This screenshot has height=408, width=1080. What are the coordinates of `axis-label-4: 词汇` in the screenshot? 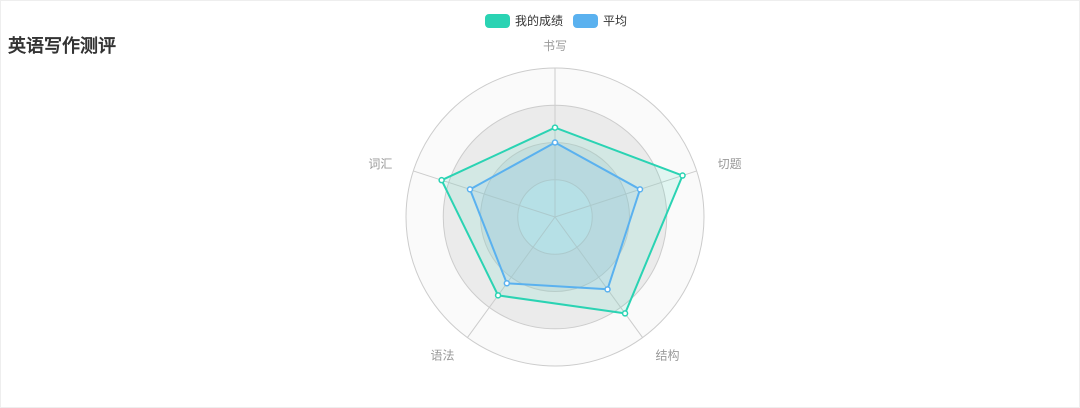 It's located at (380, 164).